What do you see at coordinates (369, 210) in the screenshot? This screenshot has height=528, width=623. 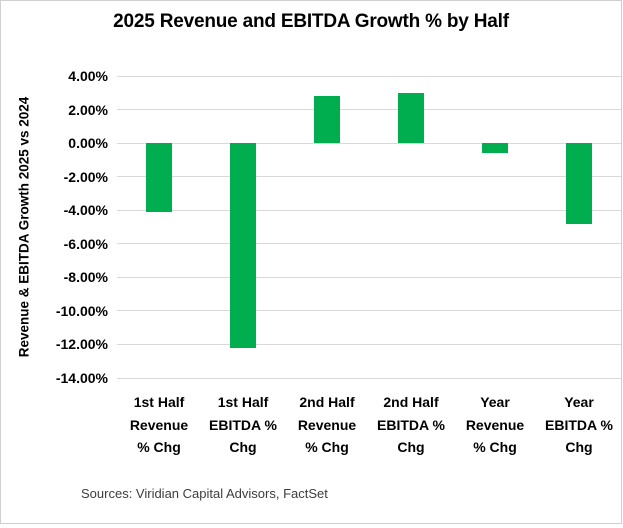 I see `gridline--4pct` at bounding box center [369, 210].